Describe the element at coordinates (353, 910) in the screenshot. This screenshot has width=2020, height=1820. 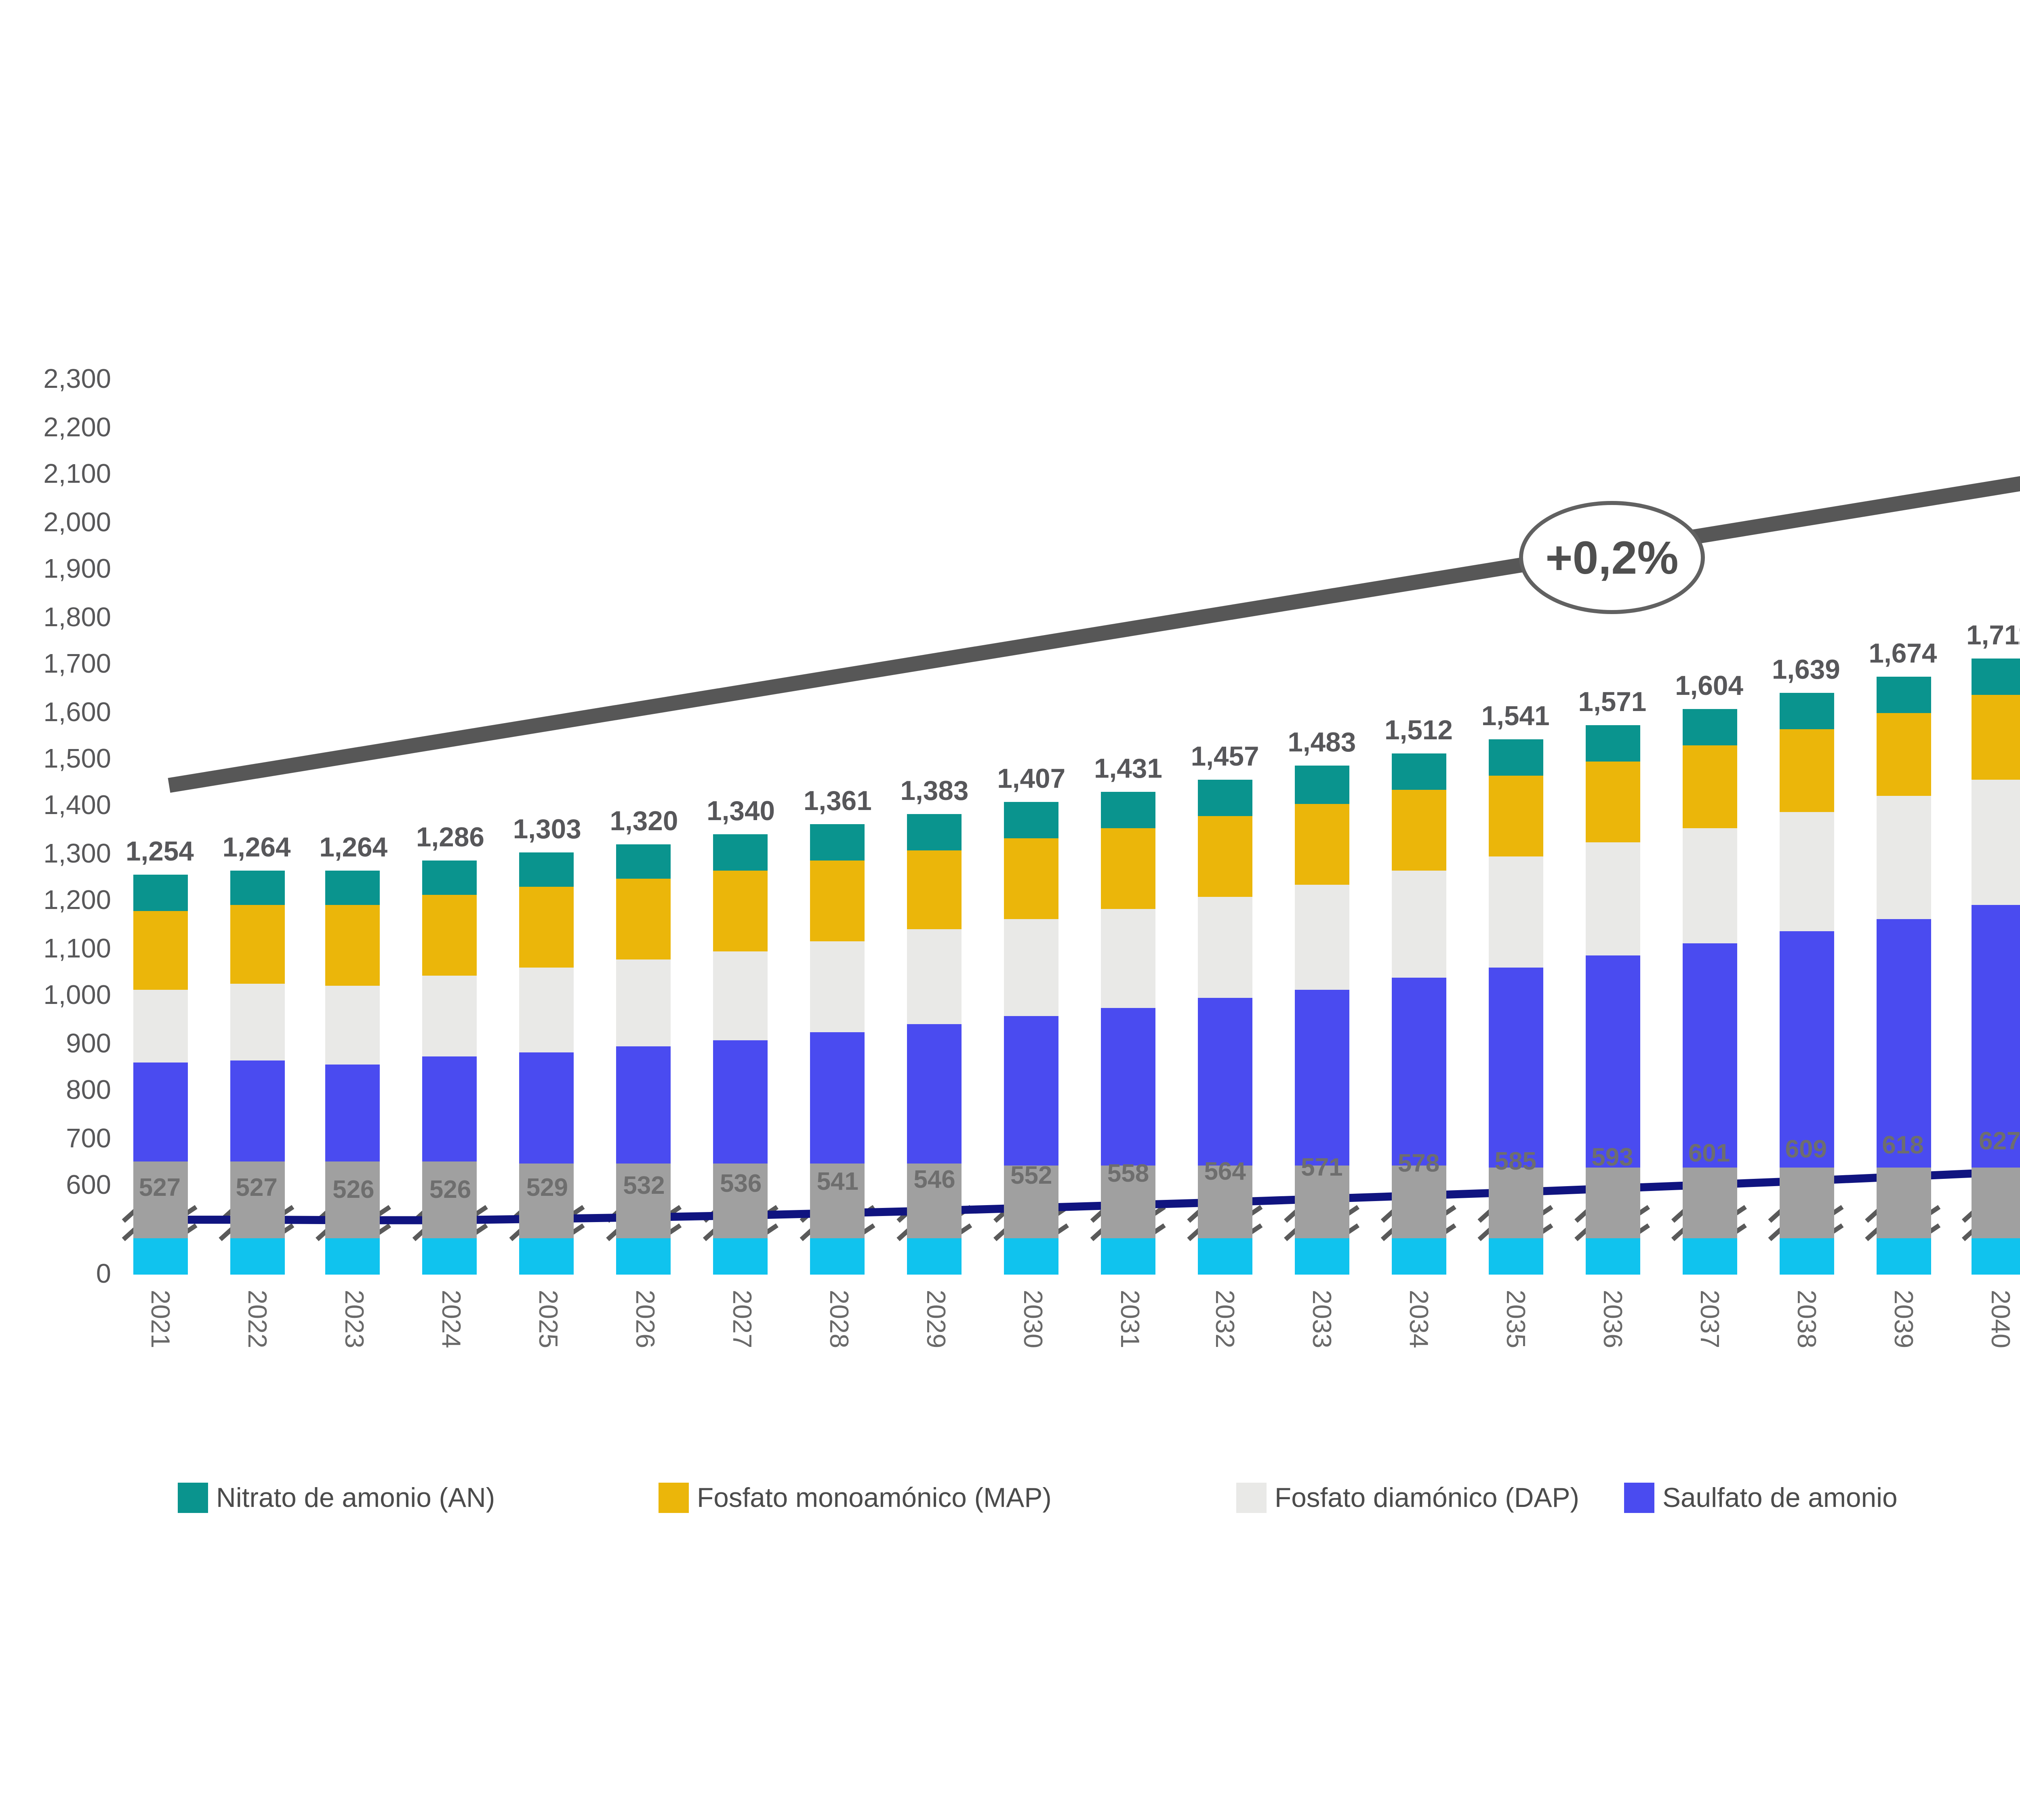
I see `bar-2023` at that location.